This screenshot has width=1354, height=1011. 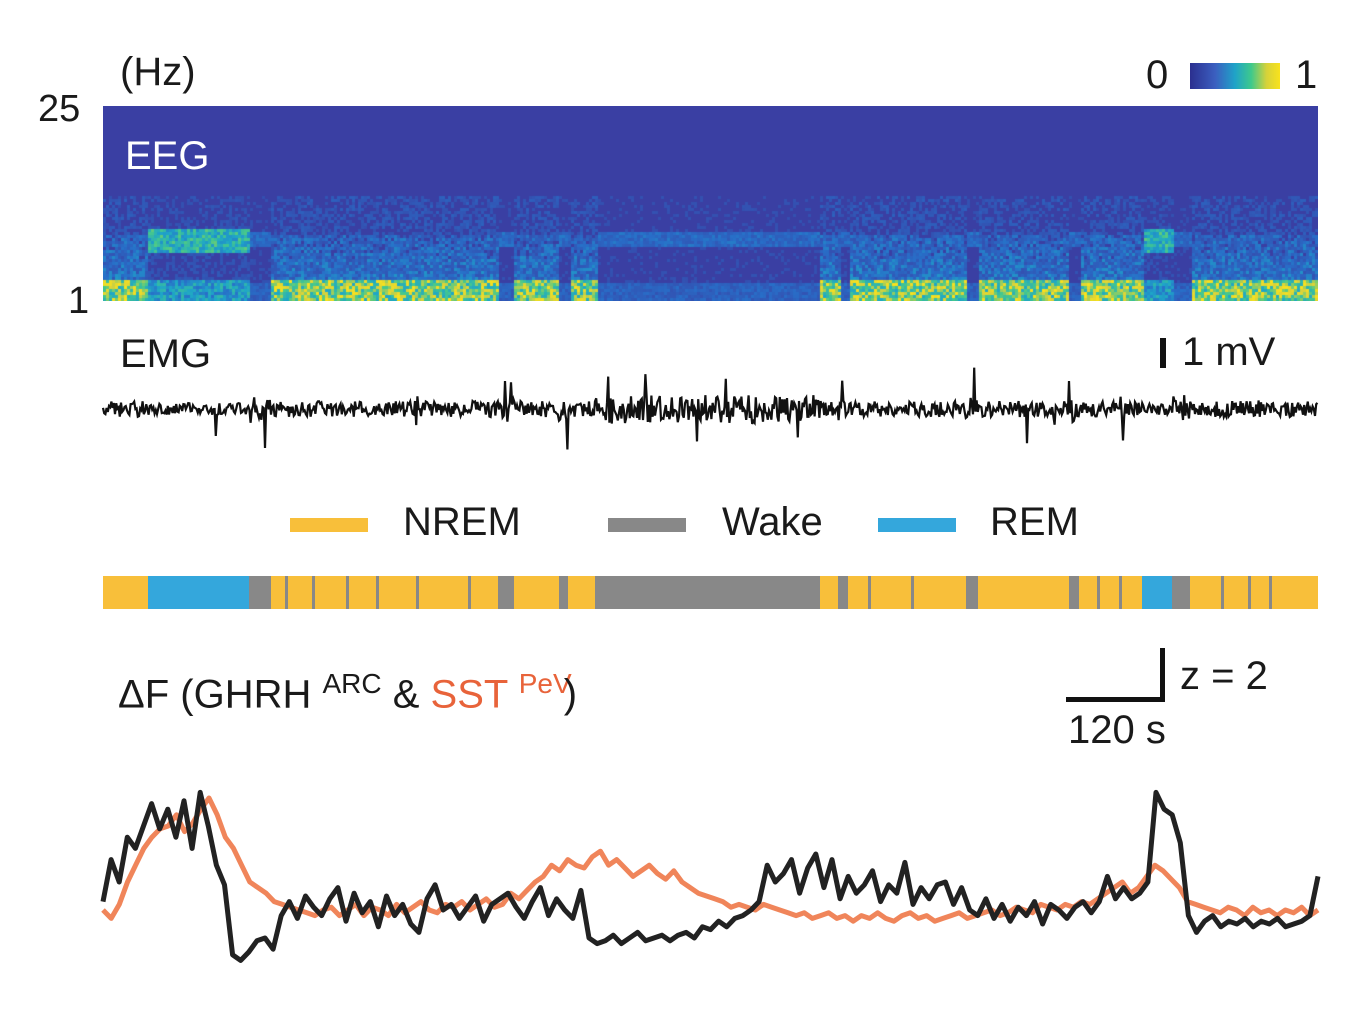 I want to click on scale-x-label: 120 s, so click(x=1117, y=730).